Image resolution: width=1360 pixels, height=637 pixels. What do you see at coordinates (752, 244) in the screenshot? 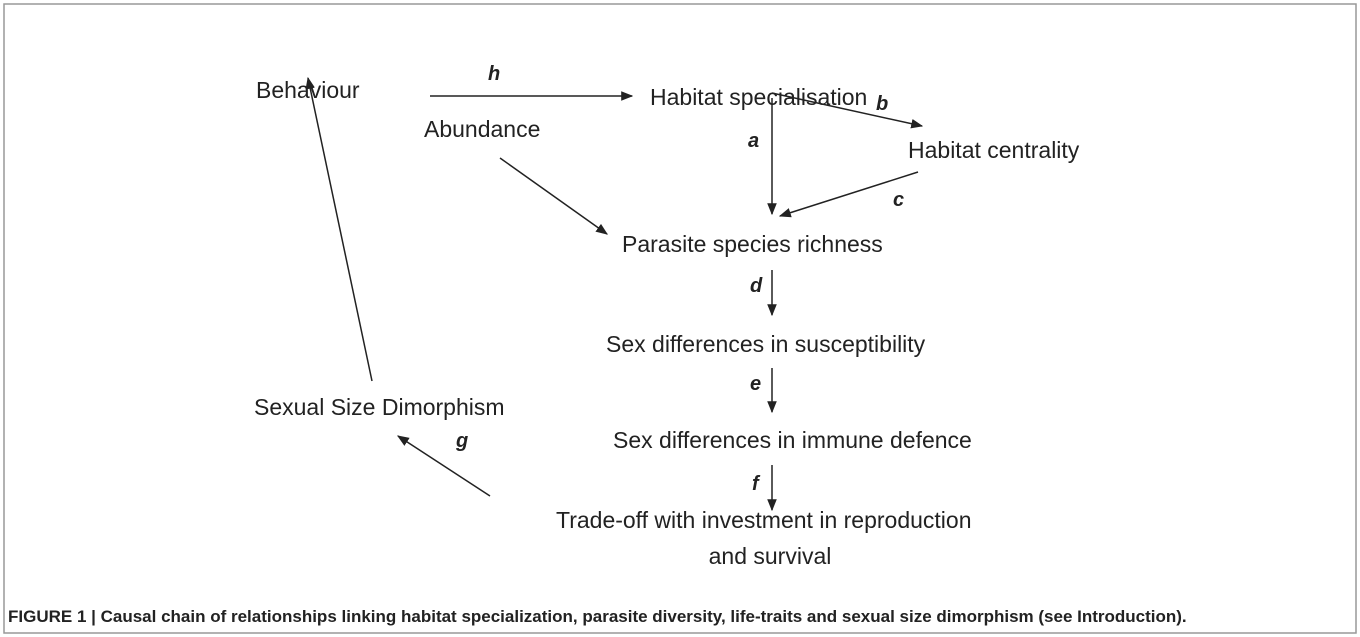
I see `node: Parasite species richness` at bounding box center [752, 244].